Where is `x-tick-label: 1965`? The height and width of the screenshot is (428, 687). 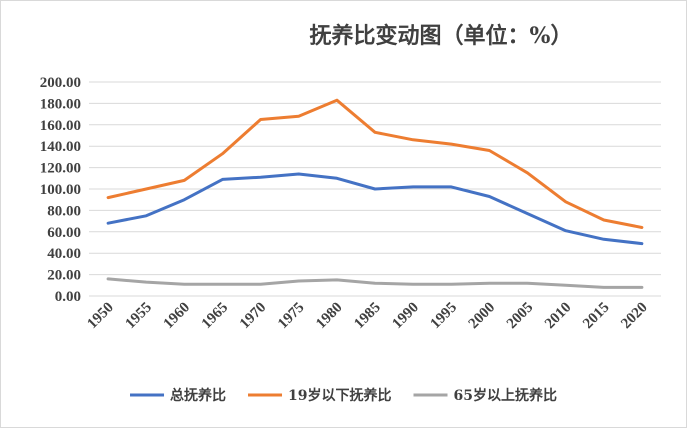 x-tick-label: 1965 is located at coordinates (215, 316).